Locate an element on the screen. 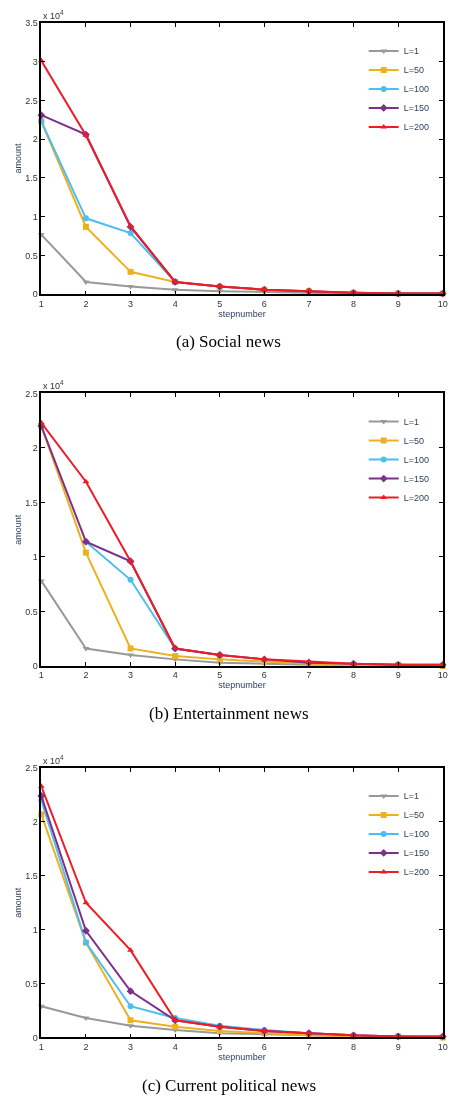 The height and width of the screenshot is (1096, 459). y-tick-label: 3 is located at coordinates (35, 61).